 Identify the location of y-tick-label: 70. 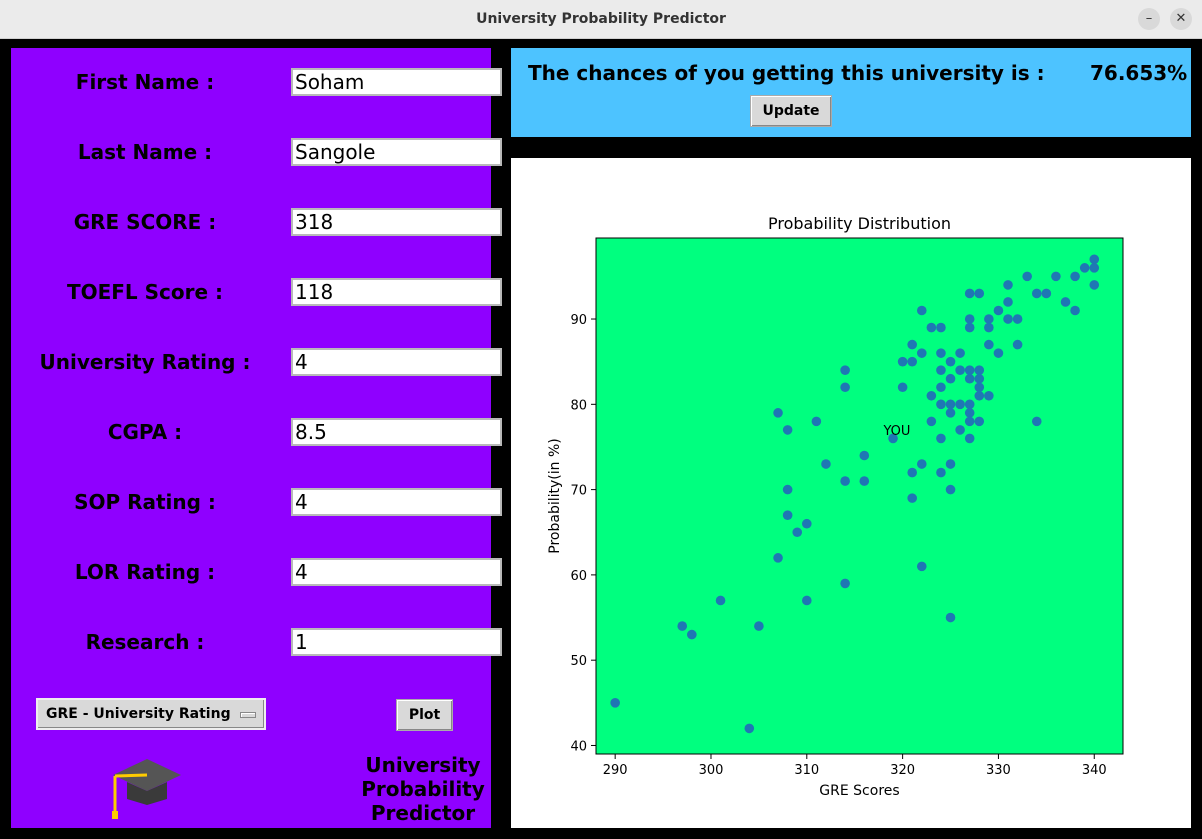
(578, 491).